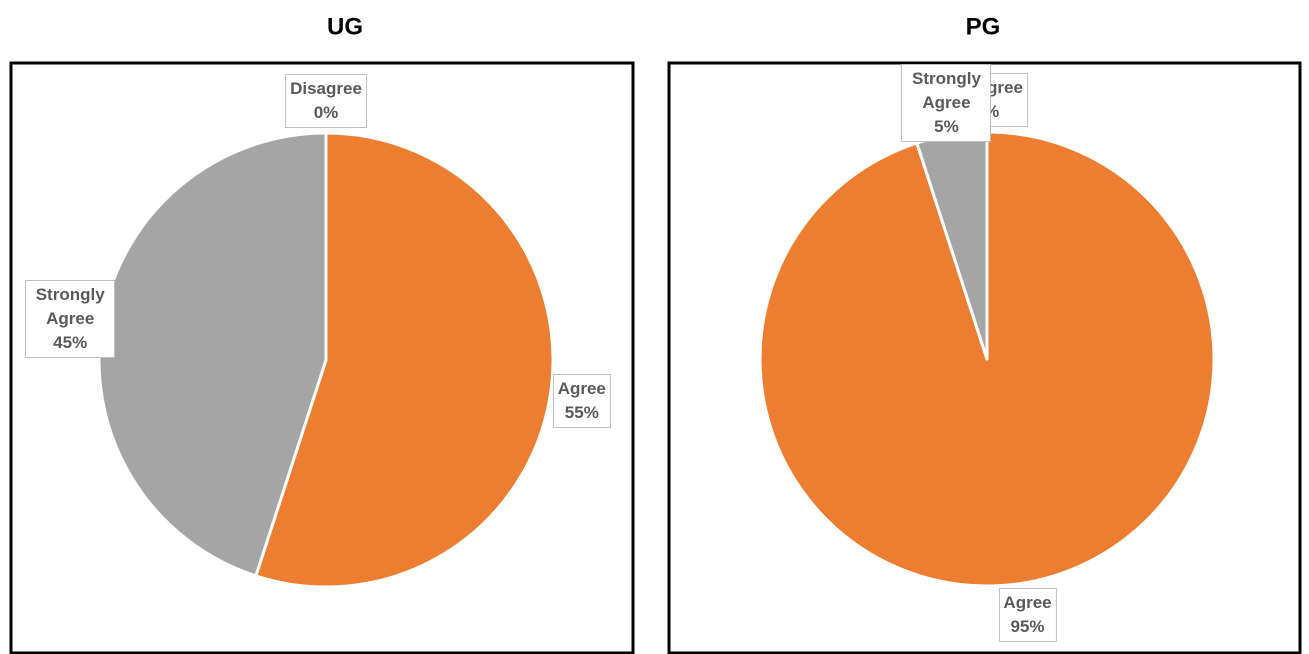 The height and width of the screenshot is (654, 1309). Describe the element at coordinates (70, 343) in the screenshot. I see `label-value: 45%` at that location.